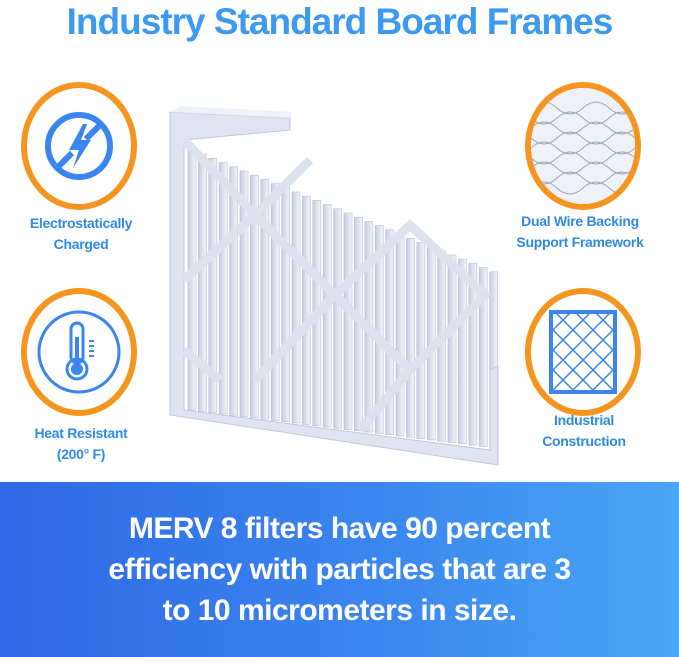 Image resolution: width=679 pixels, height=657 pixels. What do you see at coordinates (580, 221) in the screenshot?
I see `label-line: Dual Wire Backing` at bounding box center [580, 221].